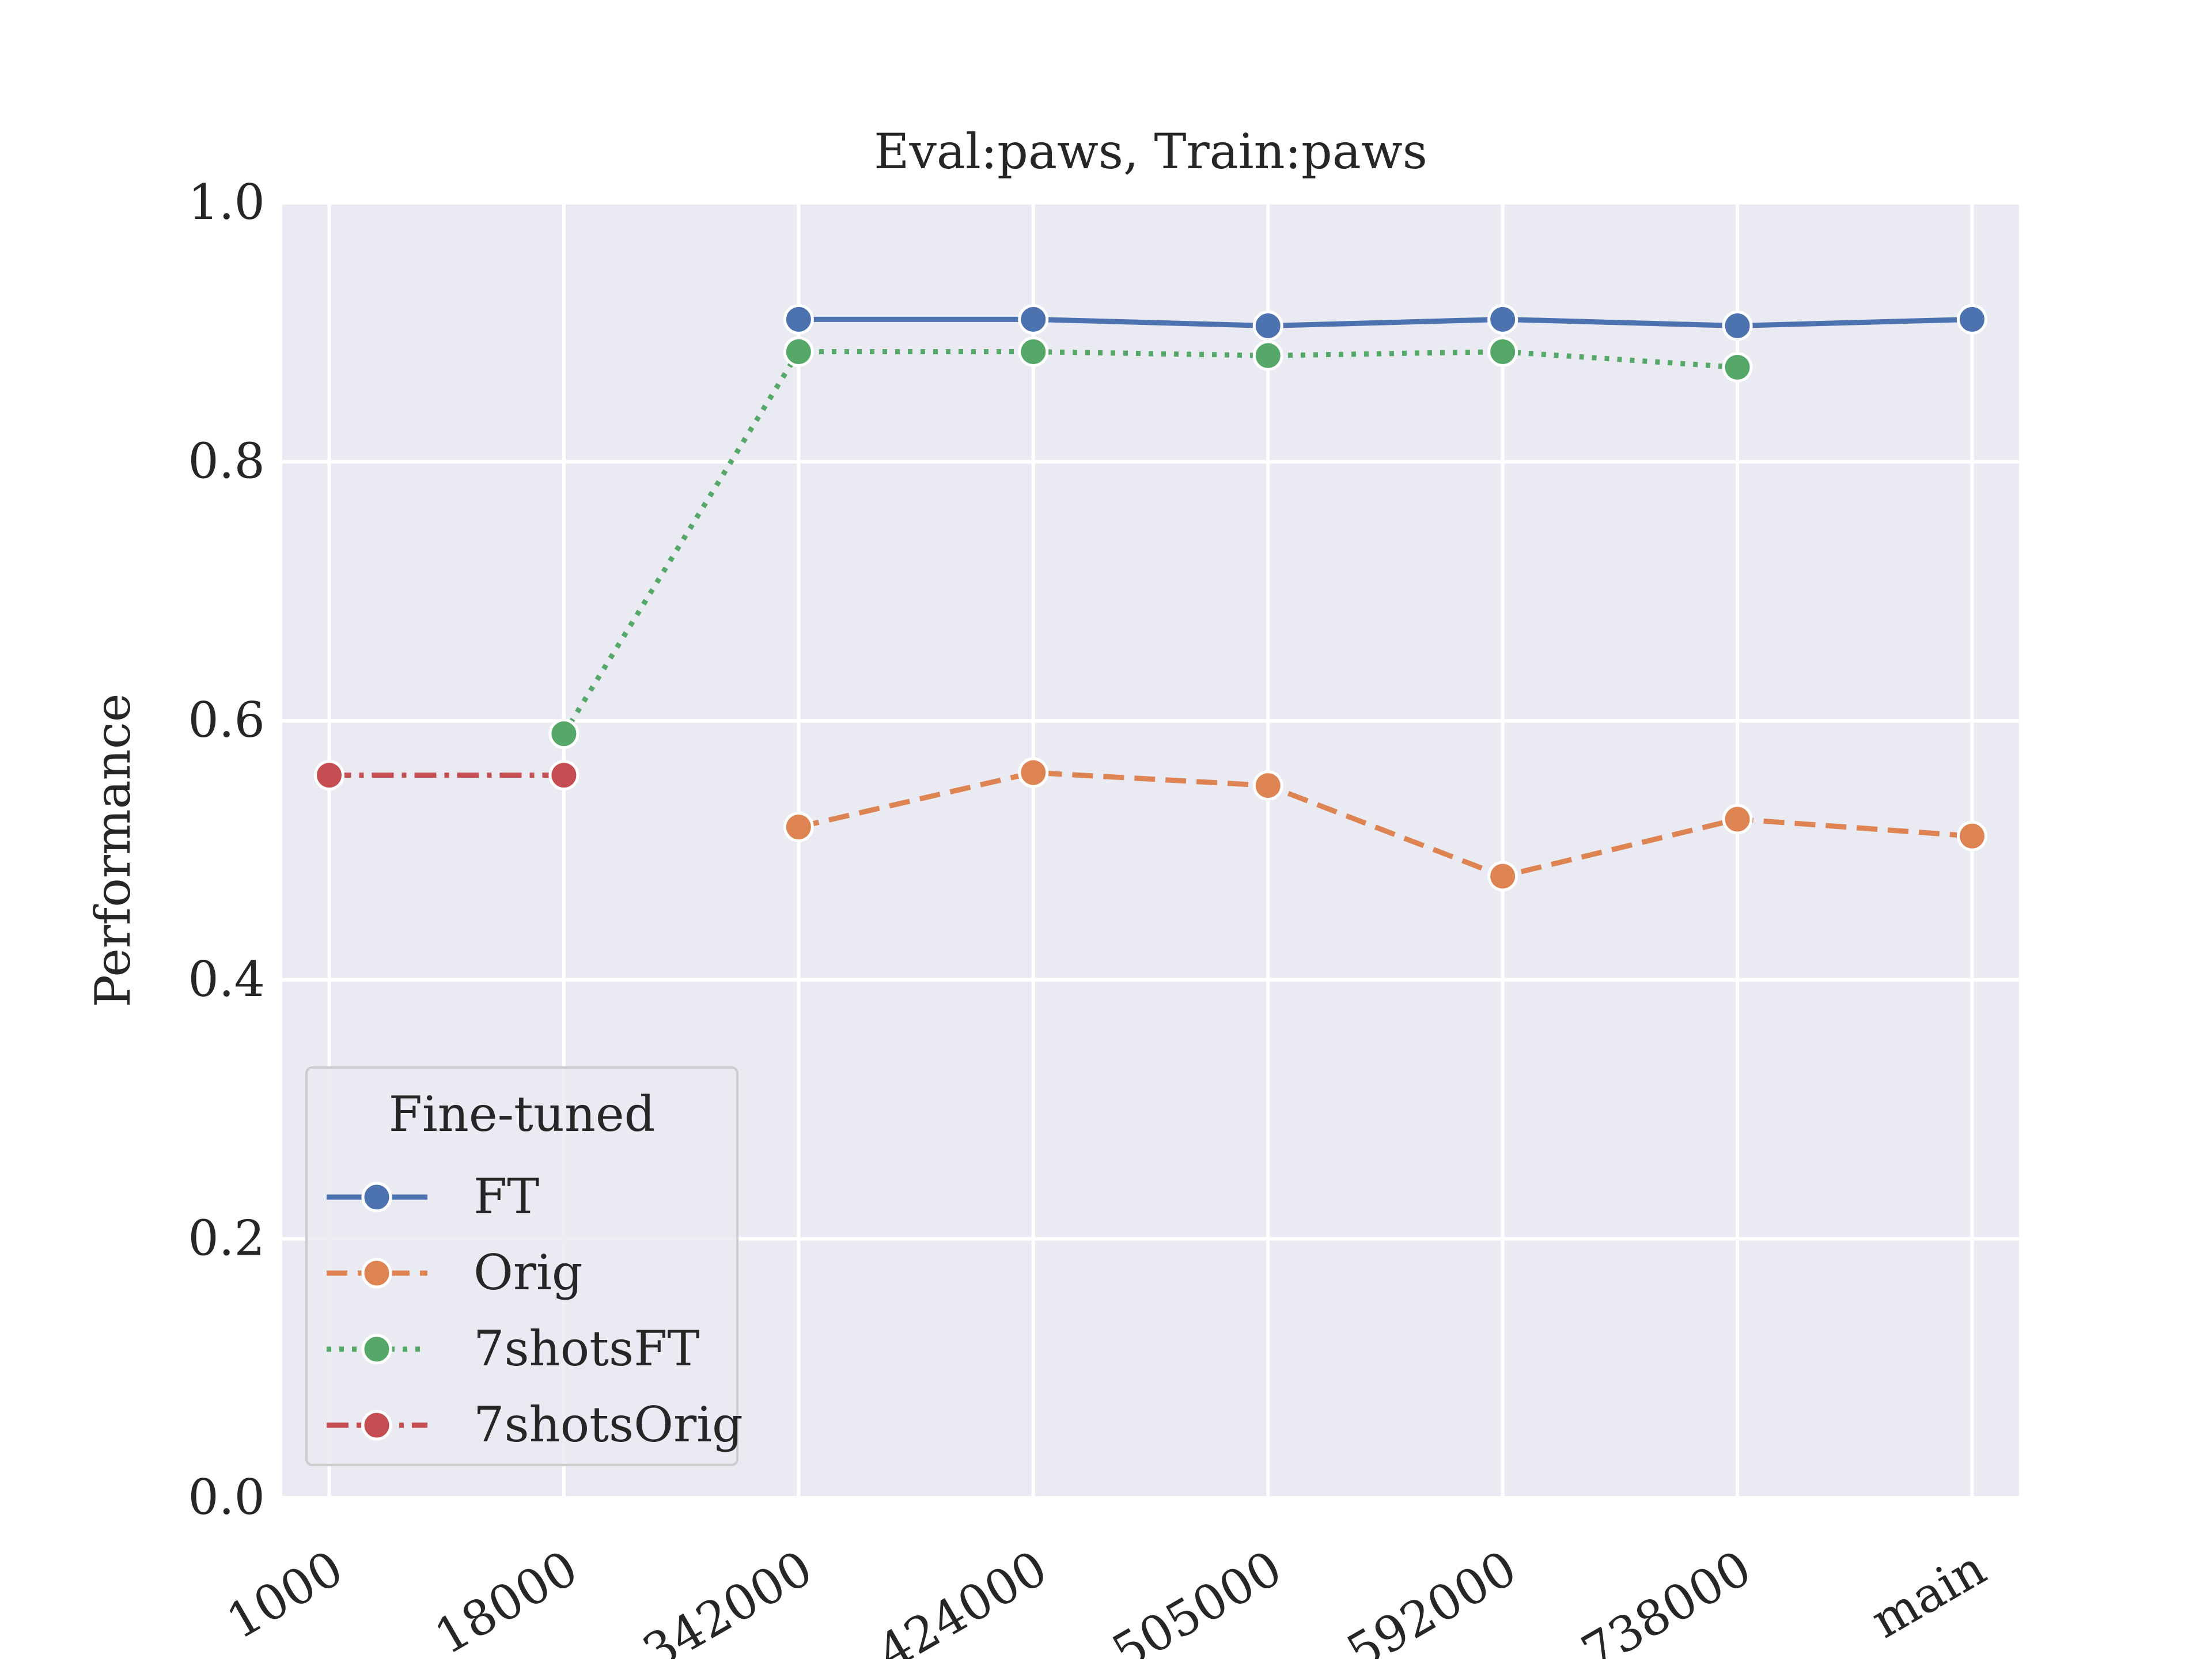 The height and width of the screenshot is (1662, 2212). What do you see at coordinates (446, 775) in the screenshot?
I see `series-7shotsOrig` at bounding box center [446, 775].